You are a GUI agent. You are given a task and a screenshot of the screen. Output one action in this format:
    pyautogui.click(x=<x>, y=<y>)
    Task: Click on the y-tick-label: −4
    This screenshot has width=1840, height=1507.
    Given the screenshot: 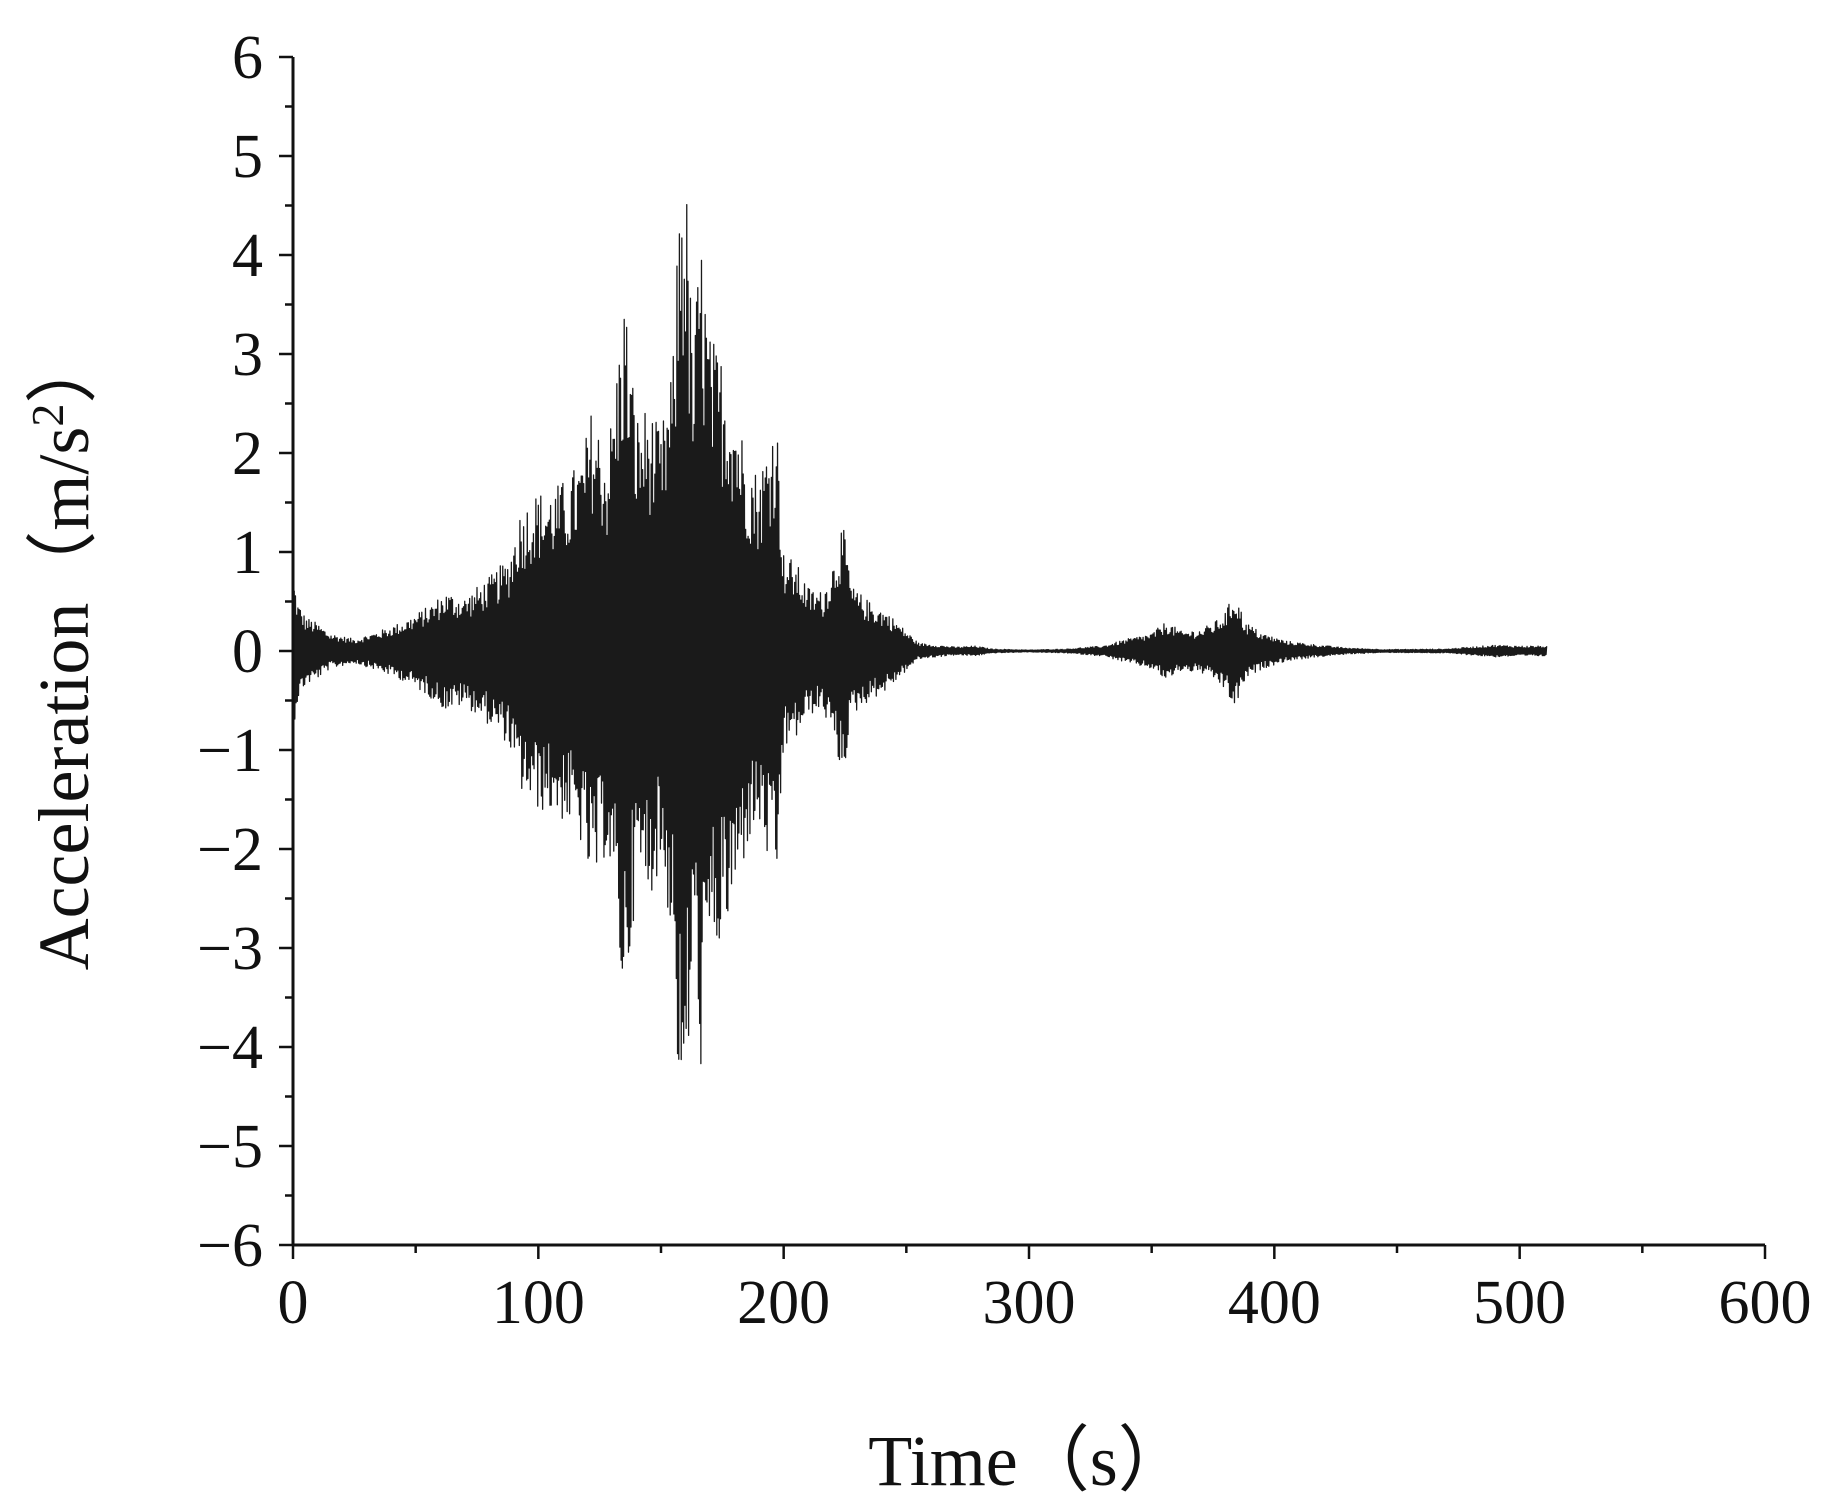 What is the action you would take?
    pyautogui.click(x=230, y=1048)
    